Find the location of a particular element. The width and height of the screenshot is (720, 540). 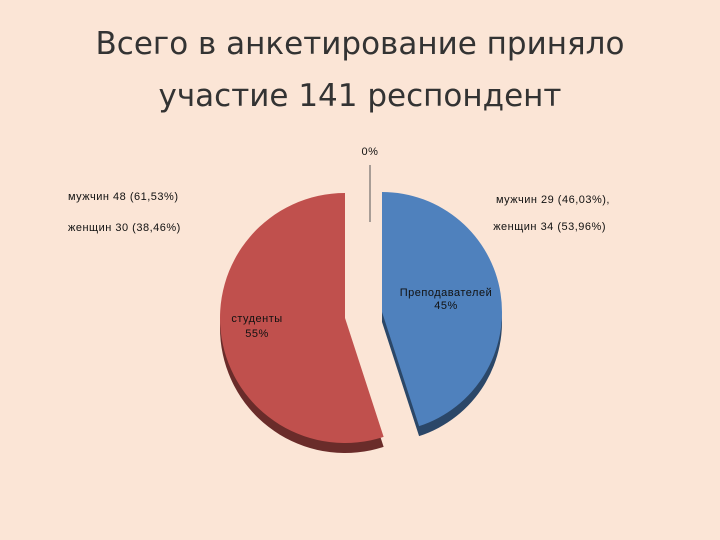

value-label: 55% is located at coordinates (257, 334).